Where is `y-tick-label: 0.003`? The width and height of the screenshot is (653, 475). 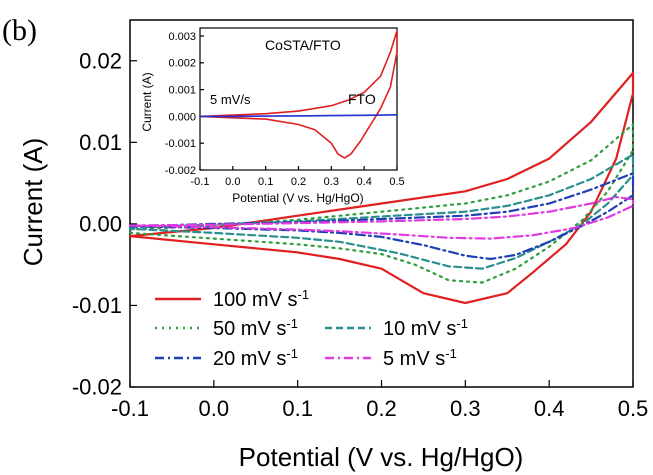 y-tick-label: 0.003 is located at coordinates (182, 37).